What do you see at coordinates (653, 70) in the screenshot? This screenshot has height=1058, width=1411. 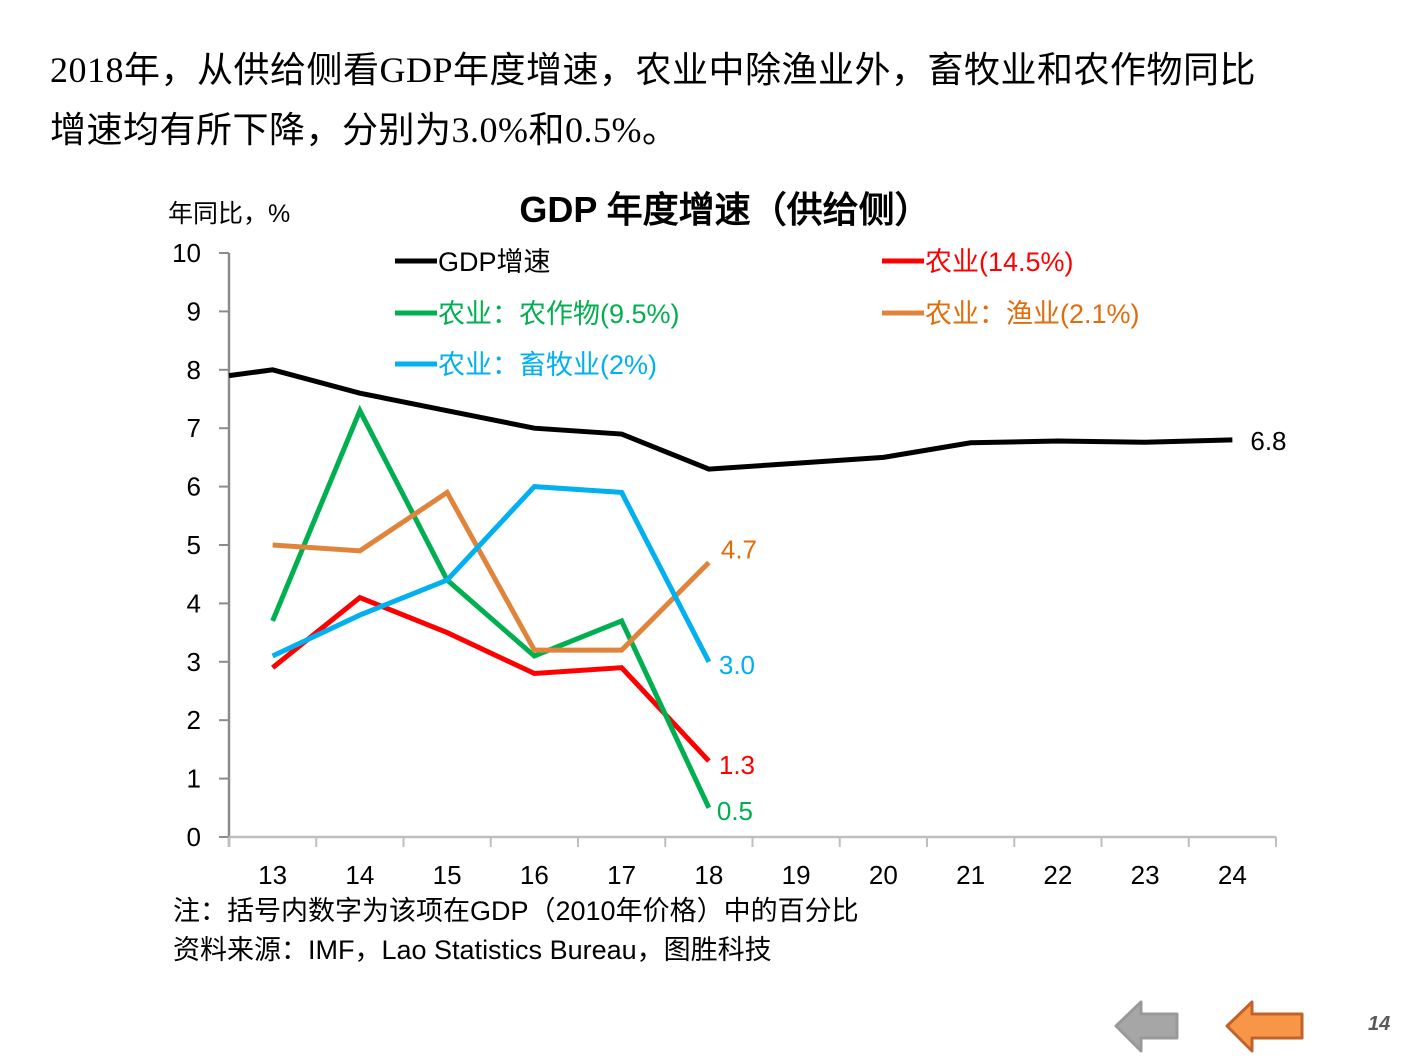 I see `headline-line-1: 2018年，从供给侧看GDP年度增速，农业中除渔业外，畜牧业和农作物同比` at bounding box center [653, 70].